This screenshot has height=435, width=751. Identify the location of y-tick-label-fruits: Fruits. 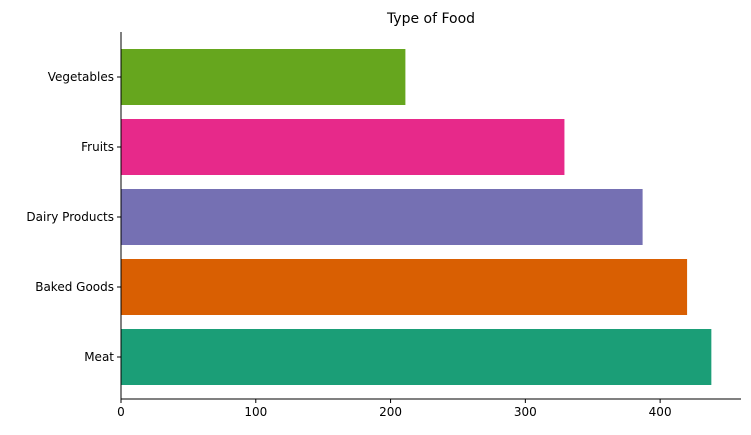
(97, 147).